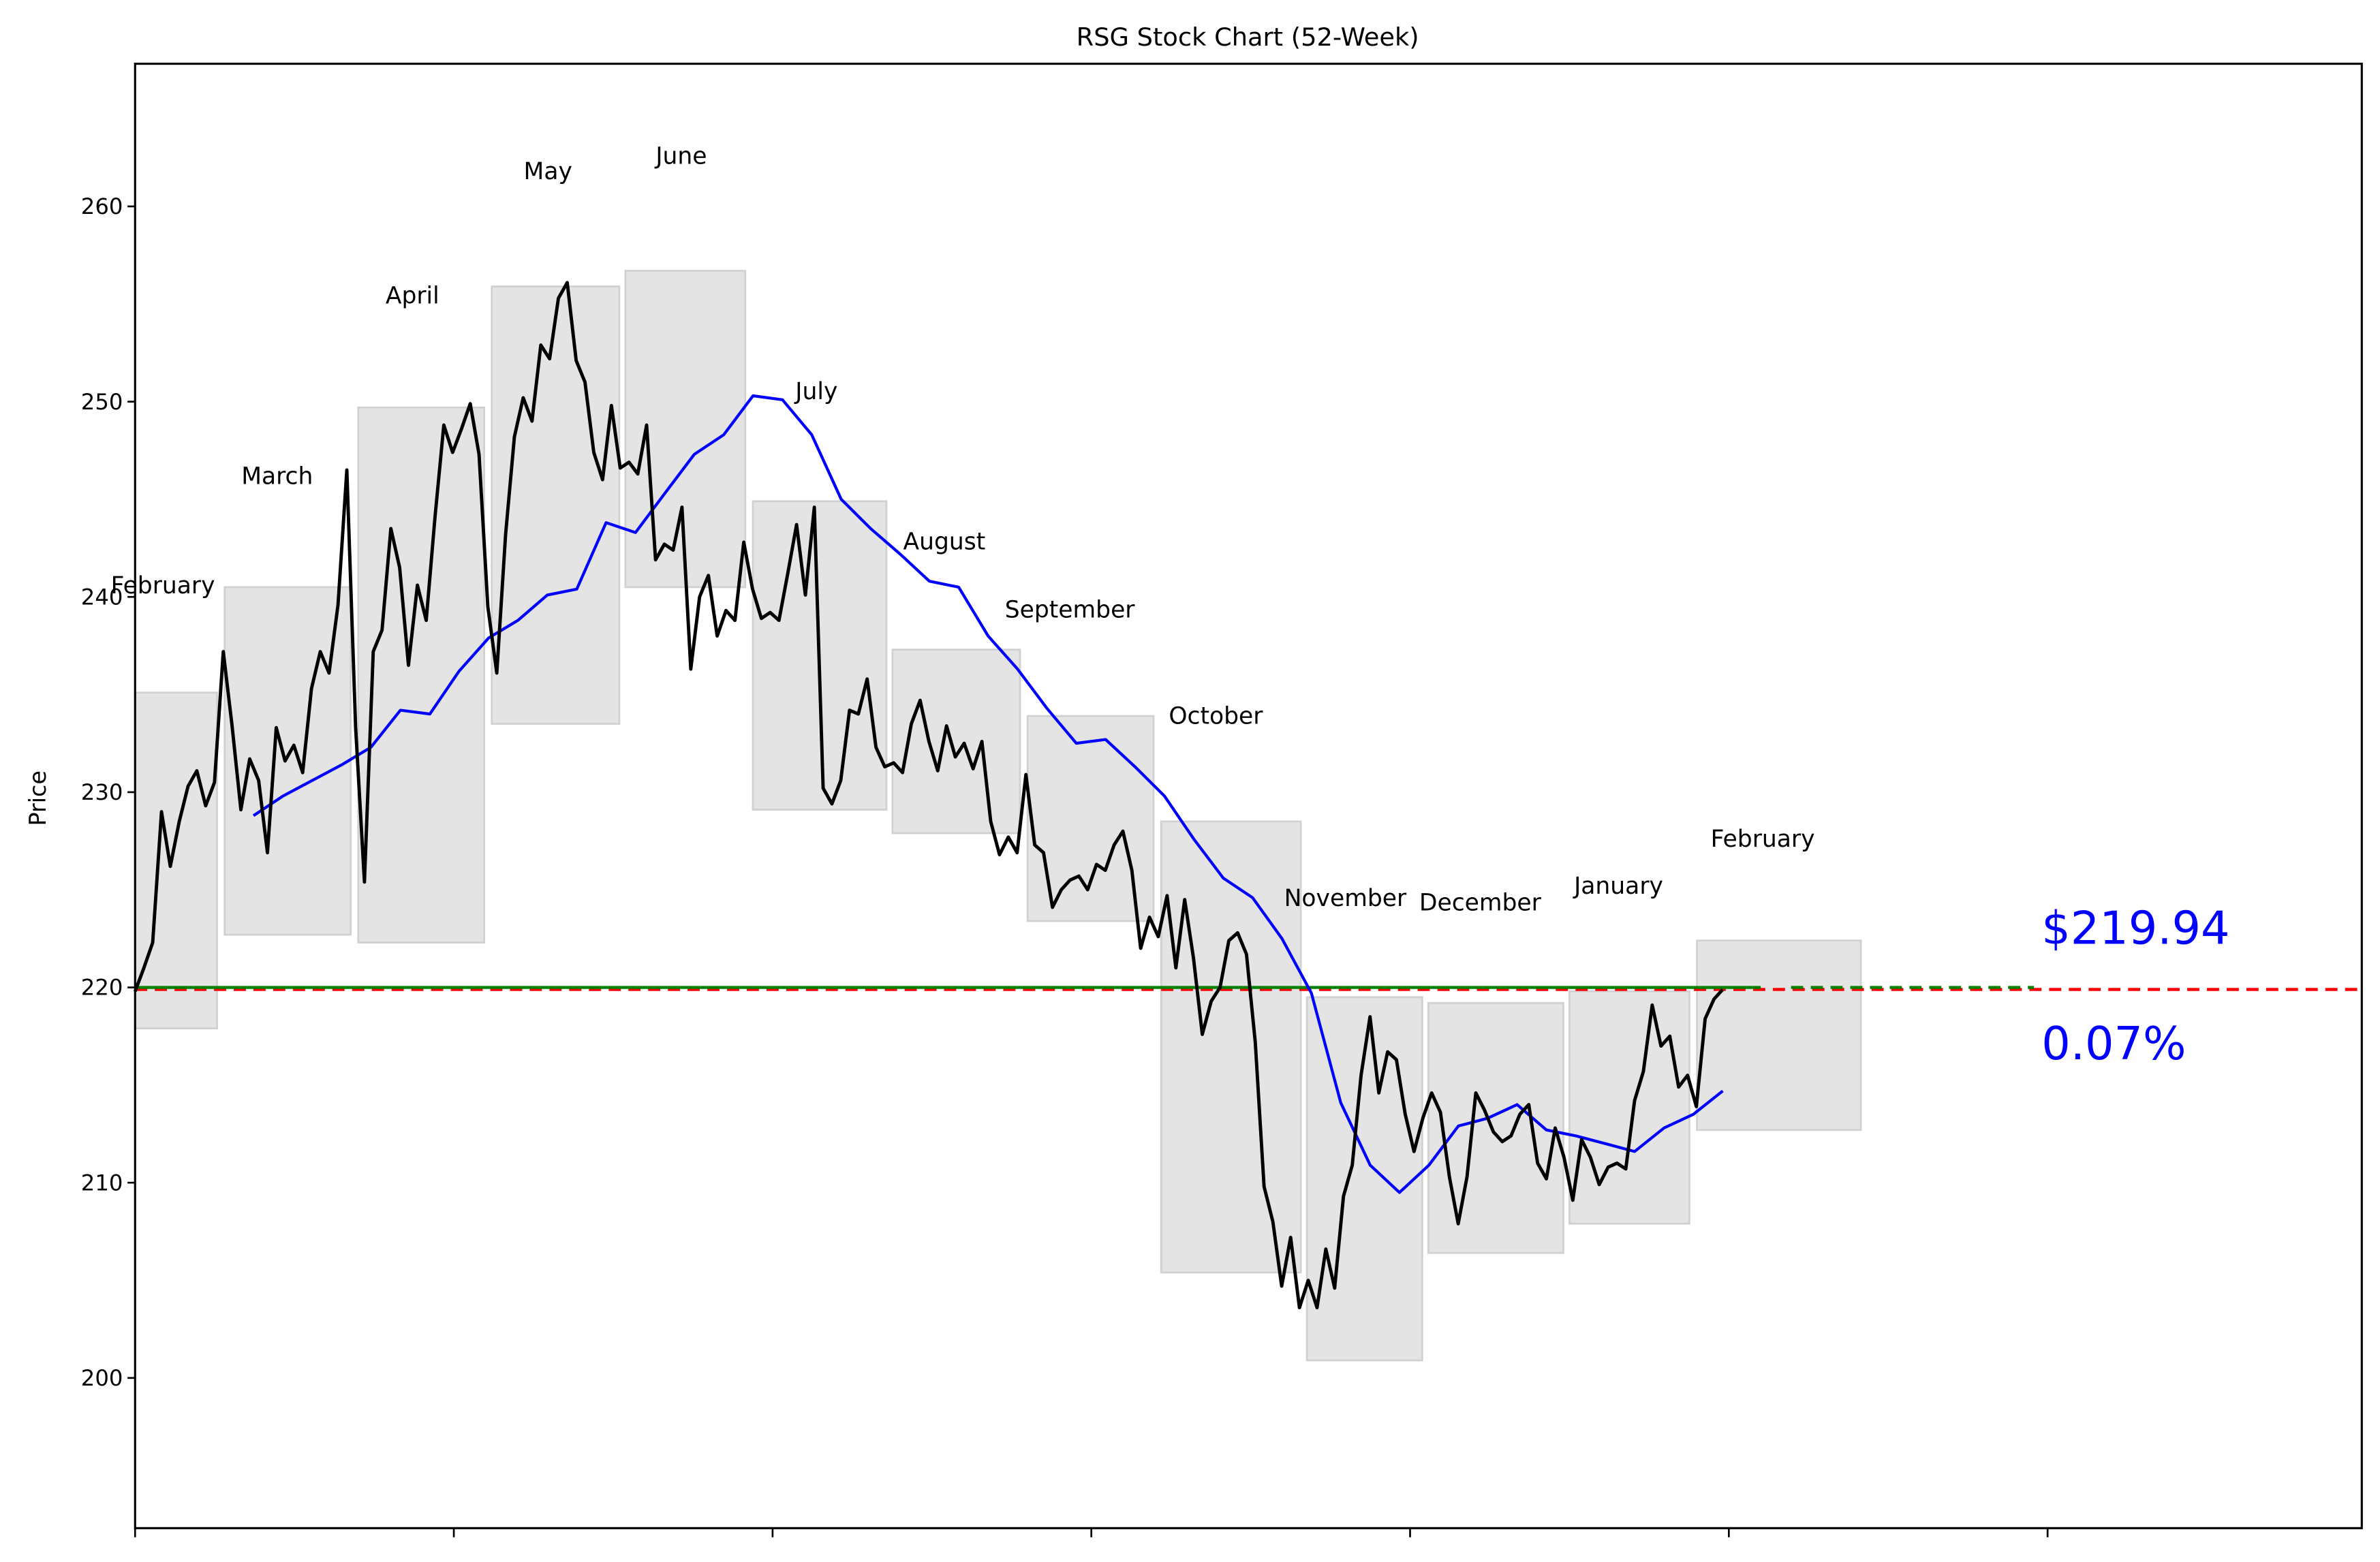  I want to click on month-label: October, so click(1216, 716).